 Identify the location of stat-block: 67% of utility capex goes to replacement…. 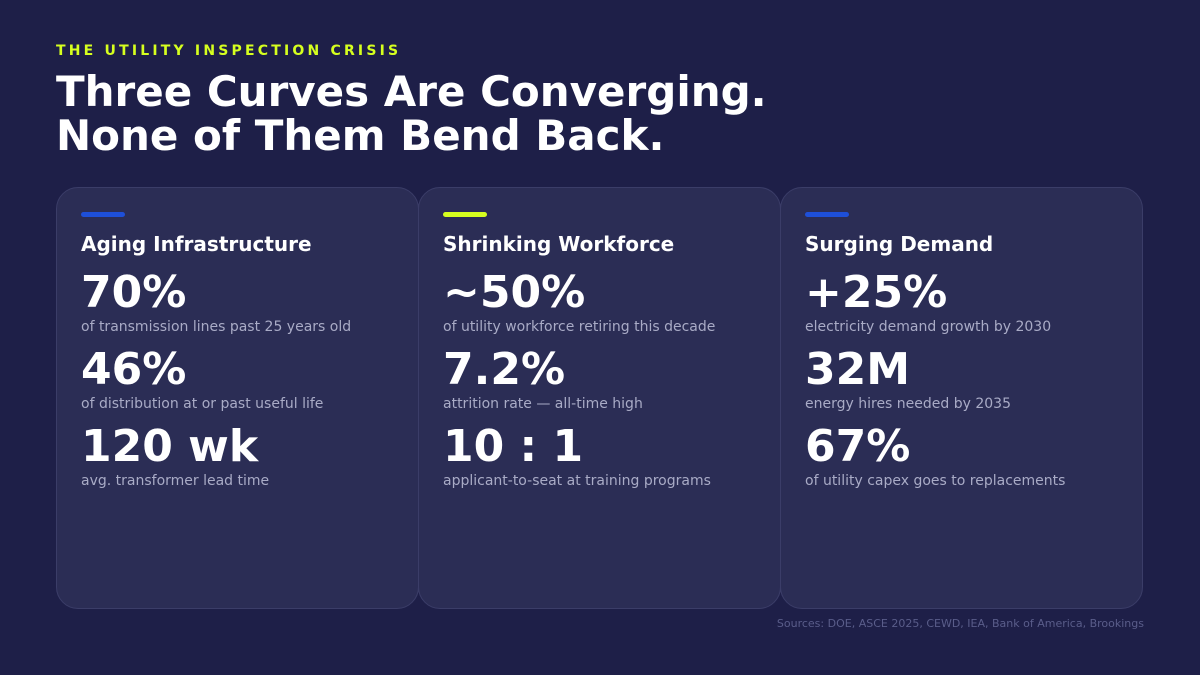
(961, 455).